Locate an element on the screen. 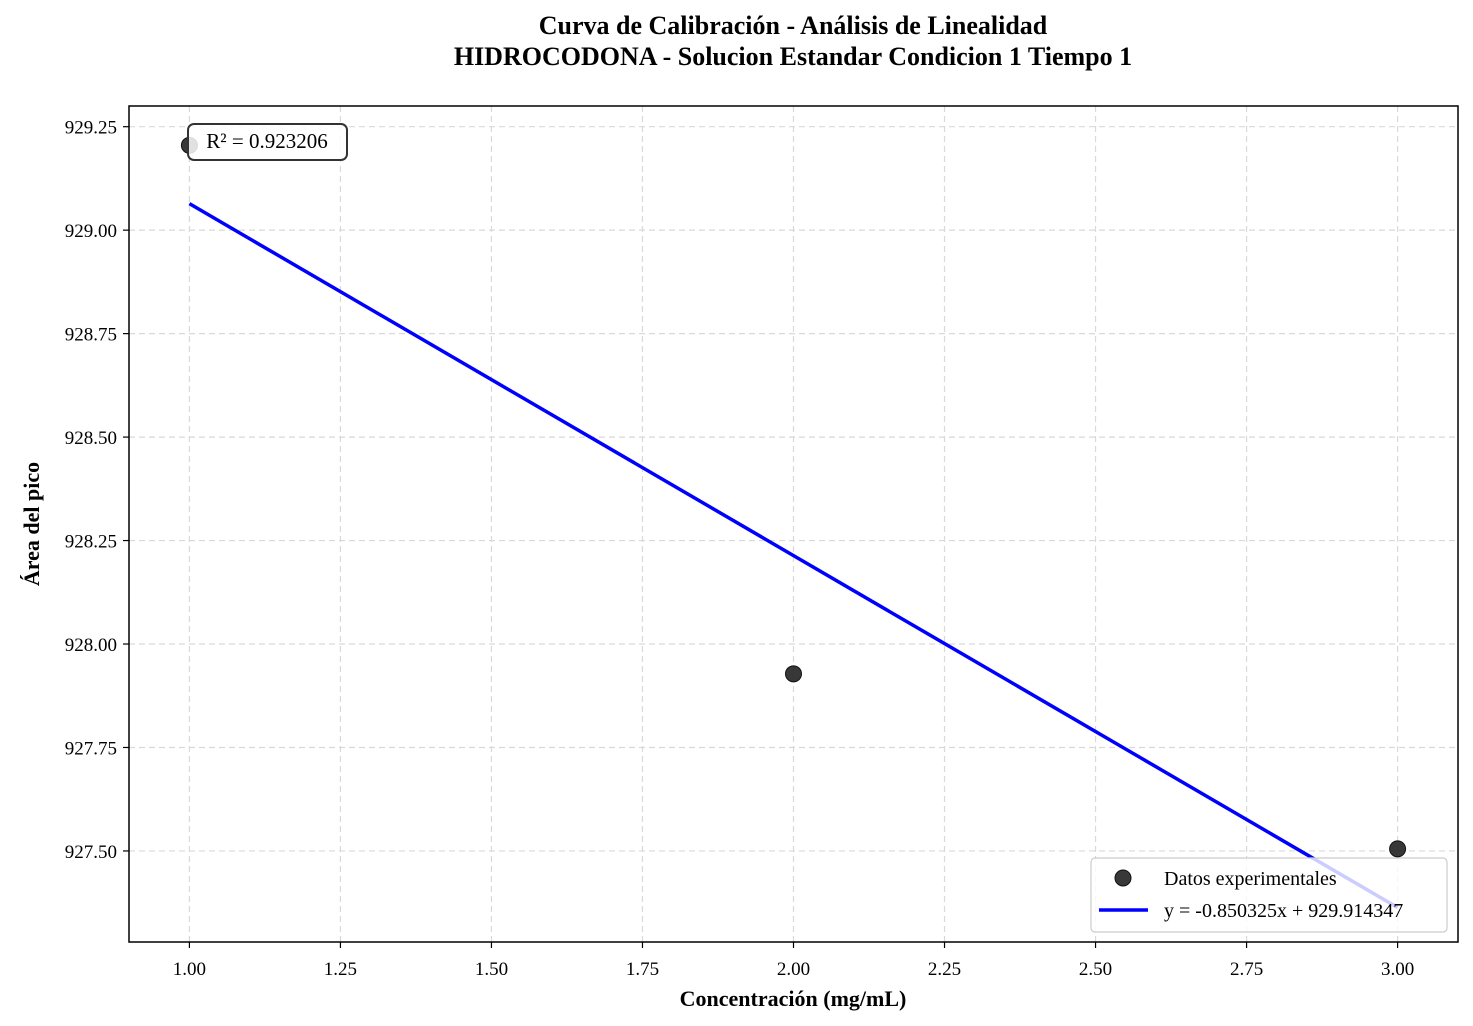 This screenshot has height=1026, width=1473. legend-box is located at coordinates (1269, 895).